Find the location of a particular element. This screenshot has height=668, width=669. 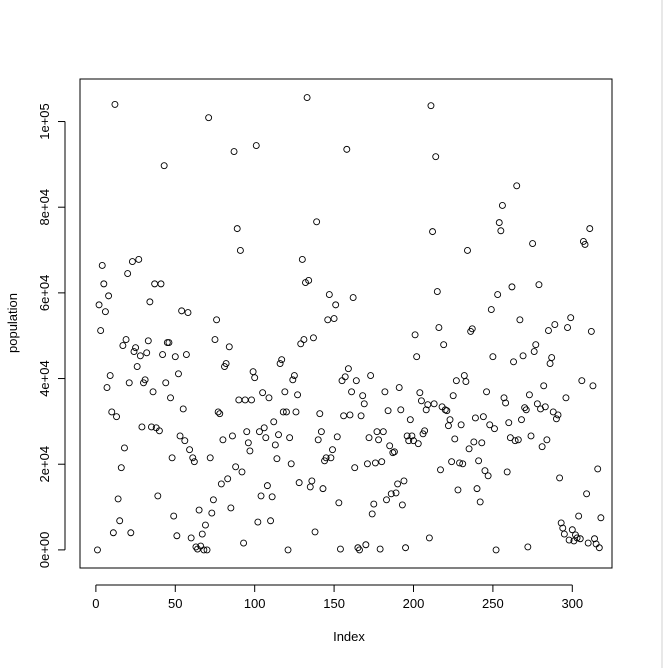

x-tick-label: 150 is located at coordinates (334, 603).